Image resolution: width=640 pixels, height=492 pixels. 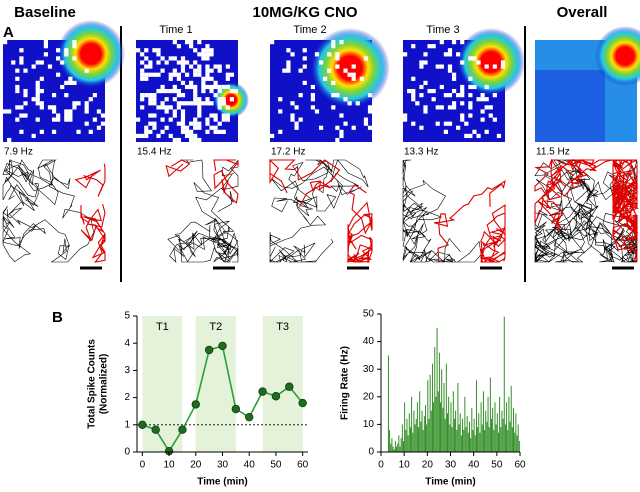 I want to click on x-tick-label: 0, so click(x=381, y=465).